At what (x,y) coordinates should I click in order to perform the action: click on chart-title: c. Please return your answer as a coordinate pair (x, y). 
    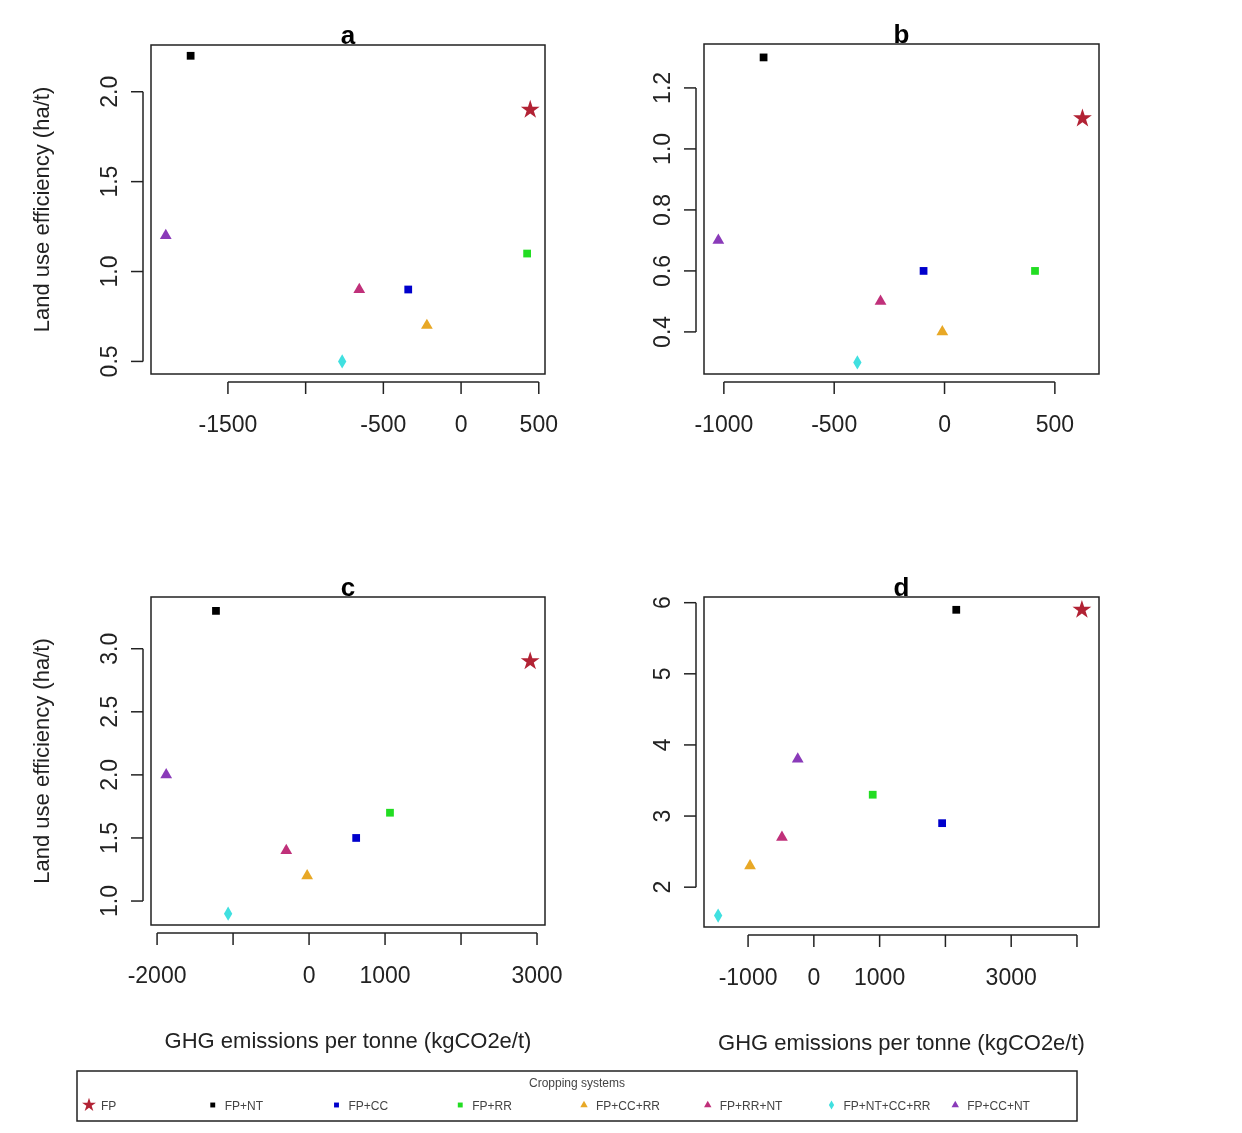
    Looking at the image, I should click on (348, 587).